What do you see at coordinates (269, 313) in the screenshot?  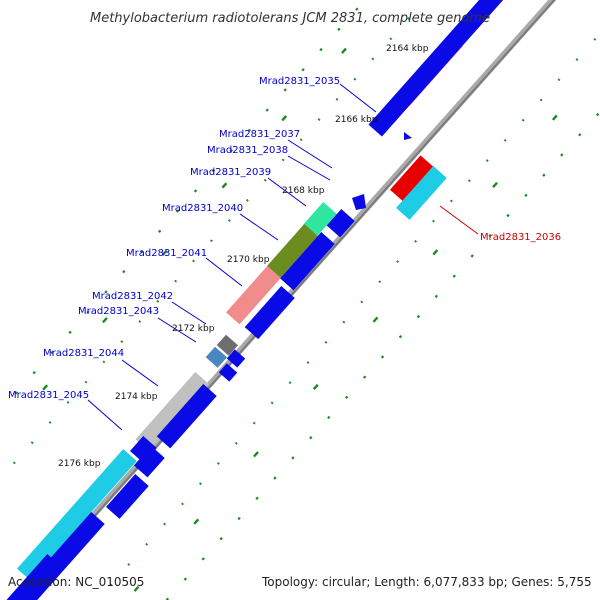 I see `cds-track-2041` at bounding box center [269, 313].